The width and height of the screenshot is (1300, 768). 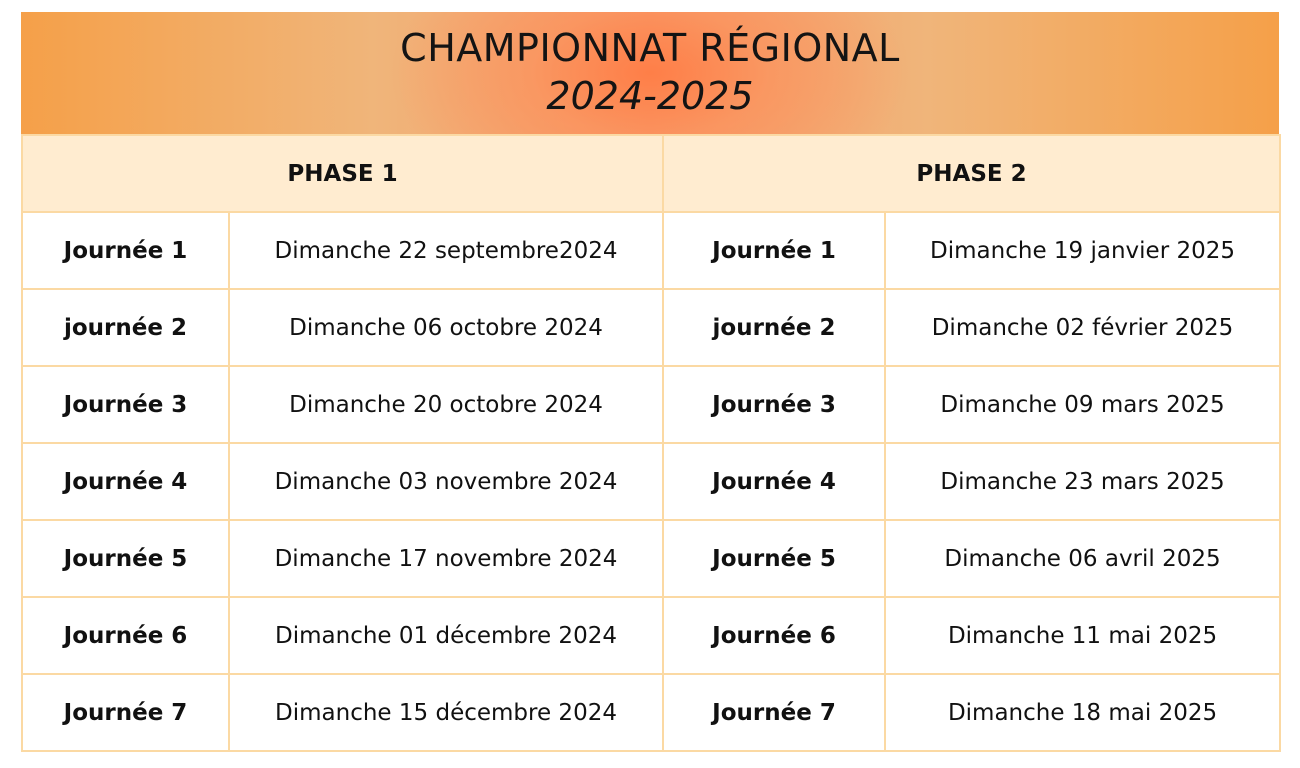 I want to click on phase-1-day-label: Journée 3, so click(x=125, y=404).